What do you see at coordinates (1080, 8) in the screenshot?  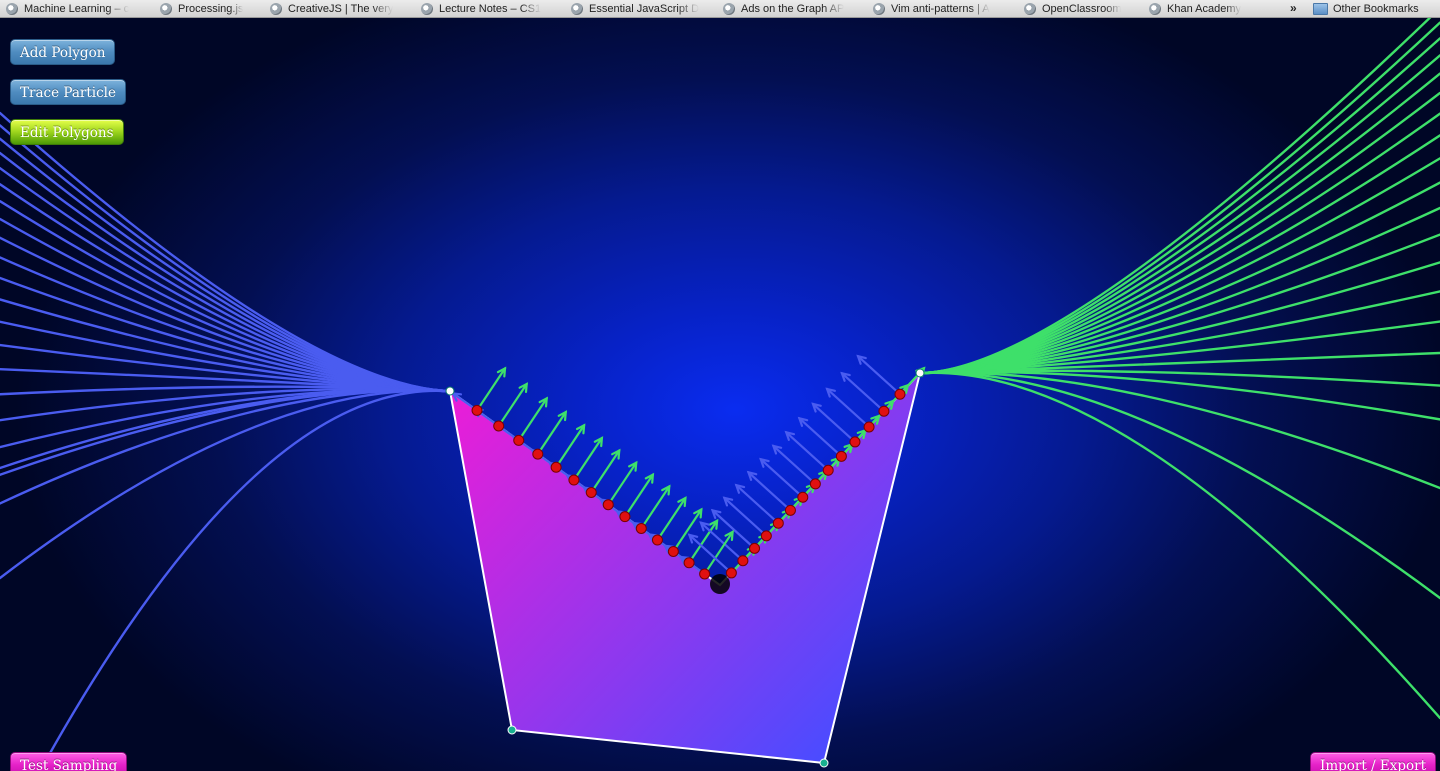 I see `bookmark-item: OpenClassroom` at bounding box center [1080, 8].